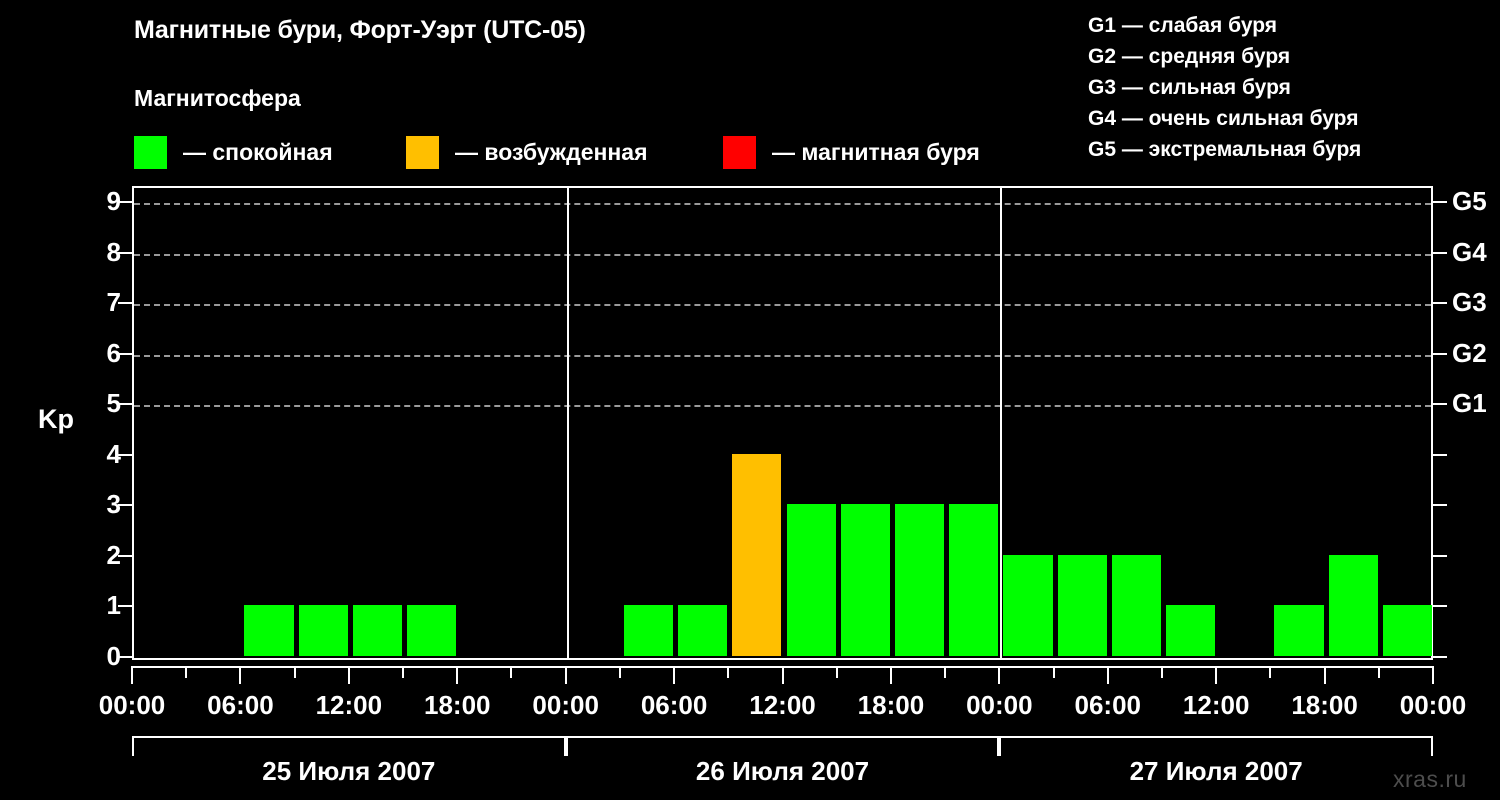  Describe the element at coordinates (113, 352) in the screenshot. I see `kp-tick-label: 6` at that location.